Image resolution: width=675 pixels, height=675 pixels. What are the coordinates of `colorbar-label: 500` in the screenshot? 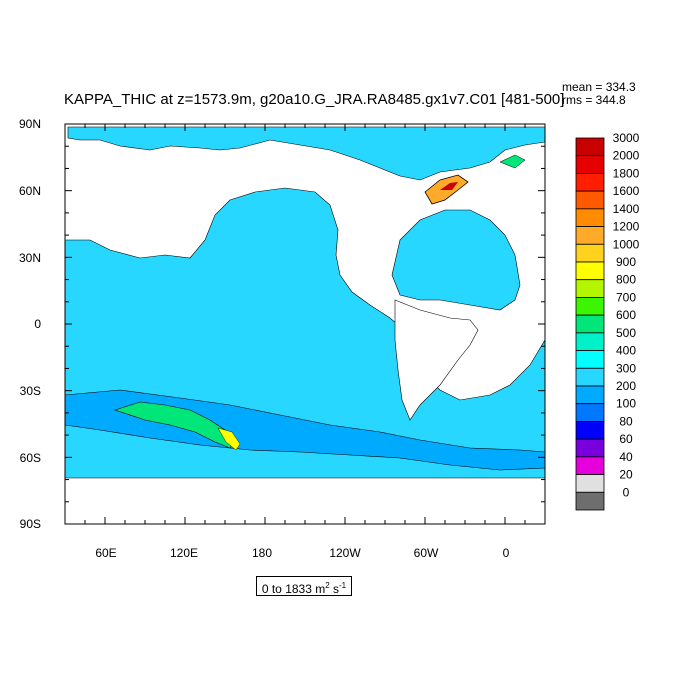 It's located at (626, 333).